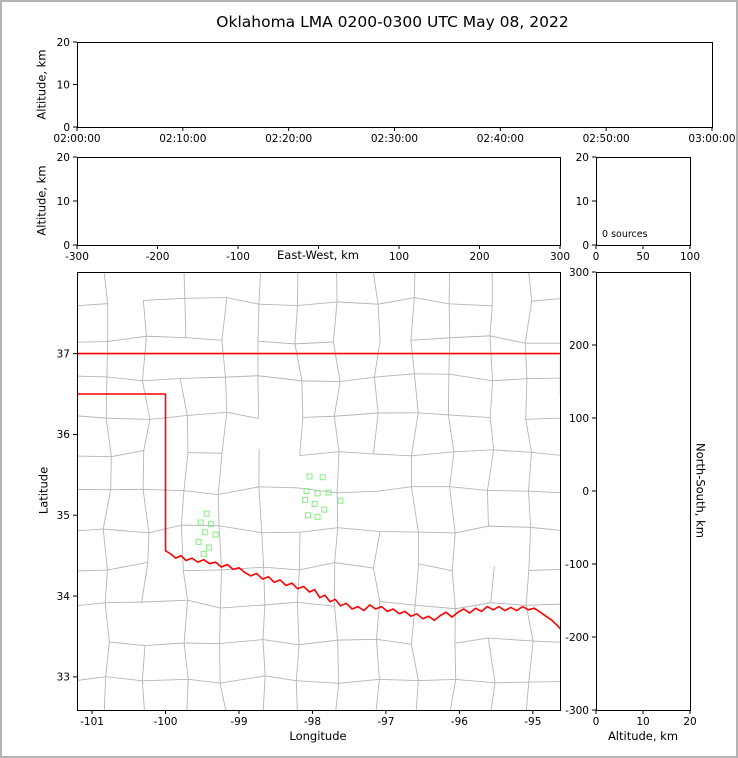 This screenshot has height=758, width=738. I want to click on ns-height-panel, so click(643, 491).